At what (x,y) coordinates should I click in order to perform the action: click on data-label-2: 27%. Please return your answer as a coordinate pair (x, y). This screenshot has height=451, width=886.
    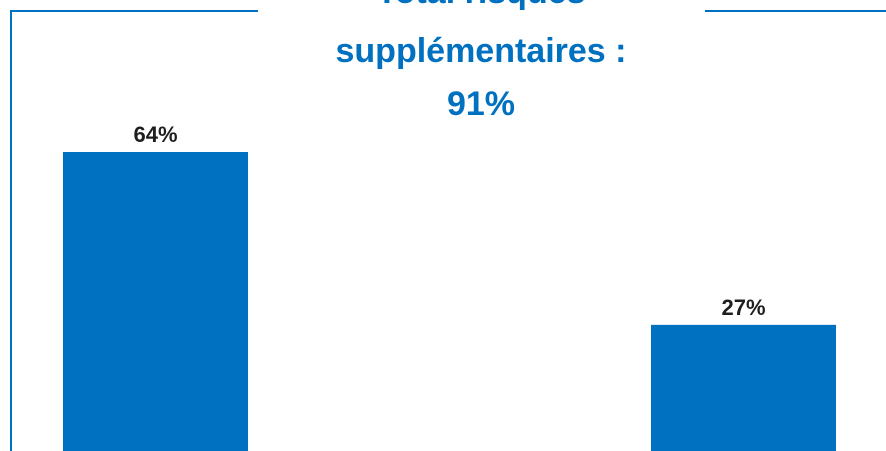
    Looking at the image, I should click on (743, 307).